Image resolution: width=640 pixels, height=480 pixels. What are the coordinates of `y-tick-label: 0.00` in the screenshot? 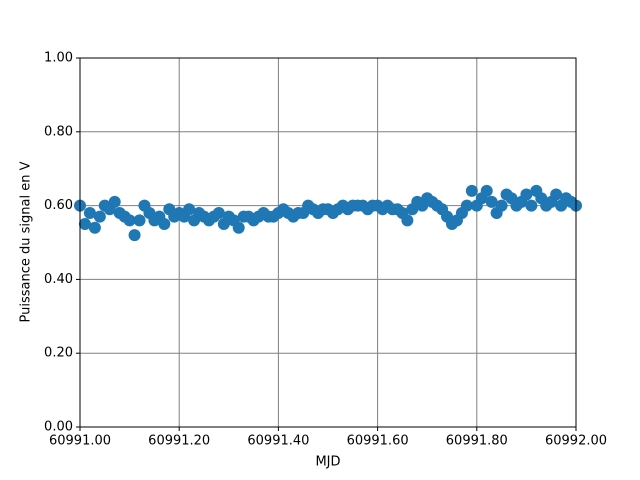 It's located at (58, 427).